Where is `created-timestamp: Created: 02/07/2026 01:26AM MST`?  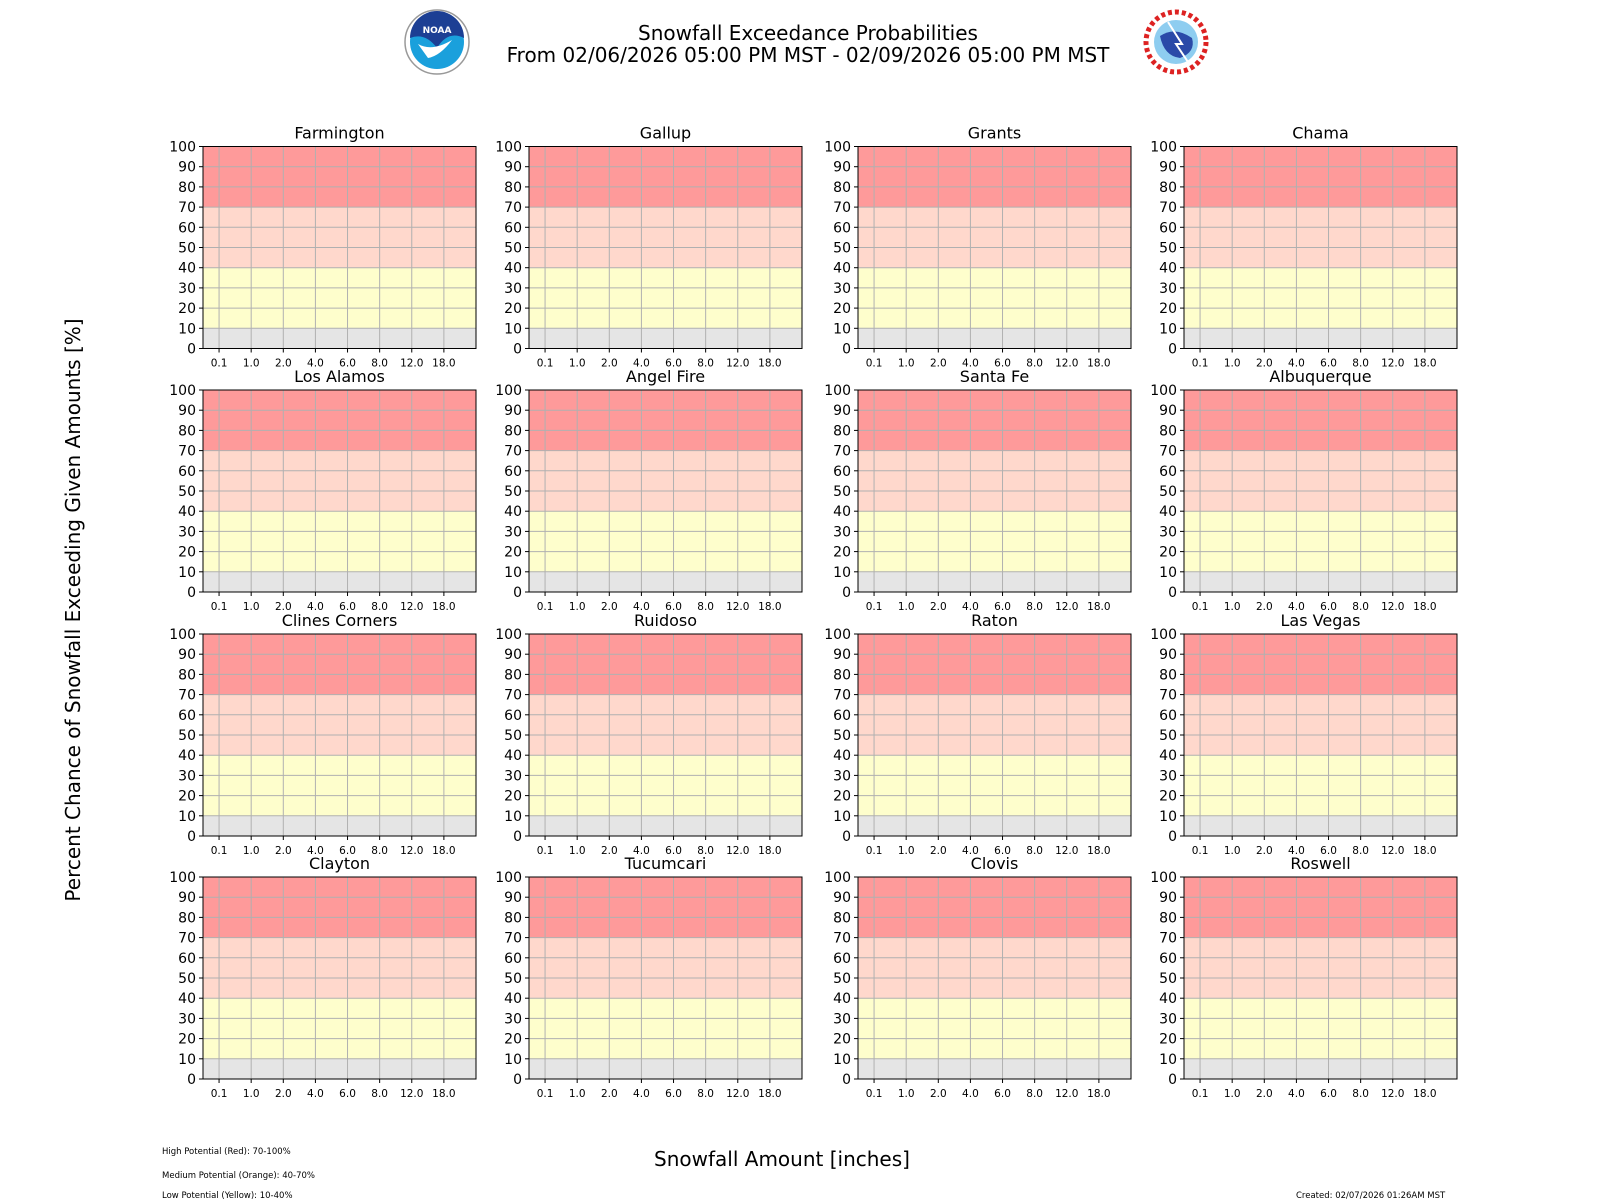
created-timestamp: Created: 02/07/2026 01:26AM MST is located at coordinates (1371, 1195).